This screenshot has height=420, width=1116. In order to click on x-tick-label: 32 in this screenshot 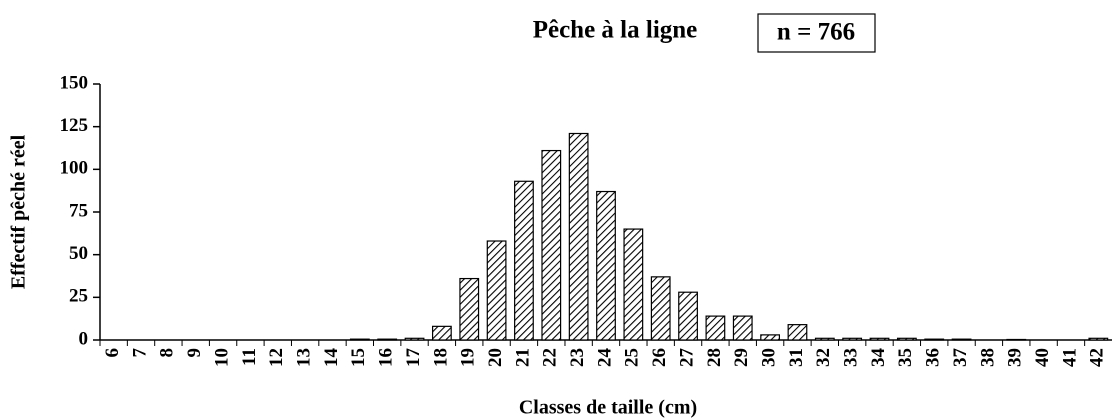, I will do `click(823, 357)`.